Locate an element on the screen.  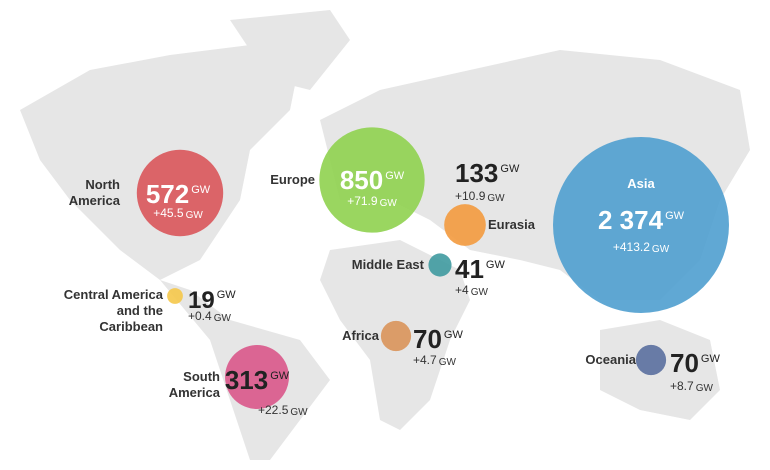
change-value: +413.2 is located at coordinates (631, 247).